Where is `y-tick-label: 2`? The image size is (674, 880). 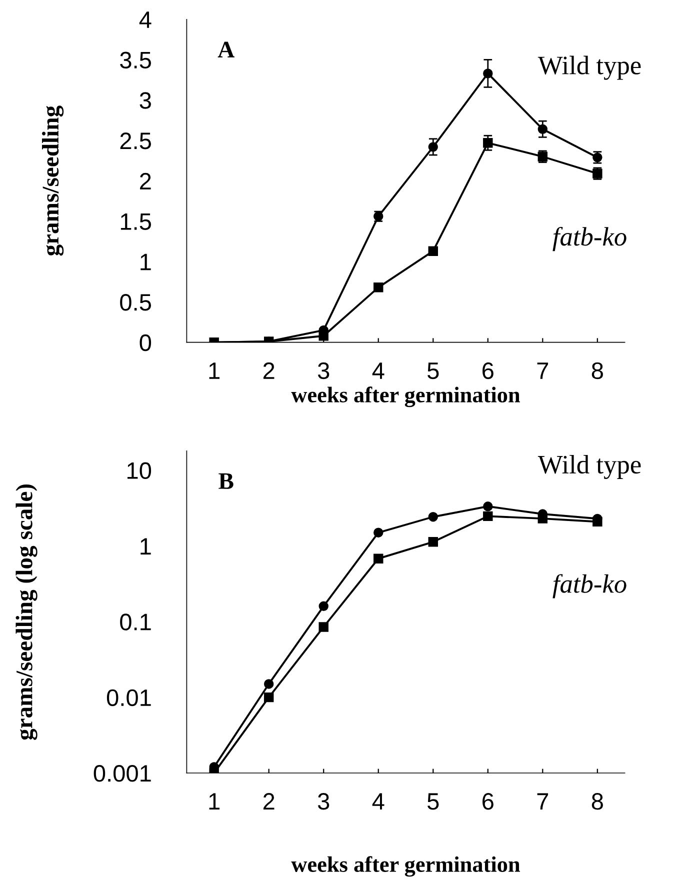 y-tick-label: 2 is located at coordinates (145, 181).